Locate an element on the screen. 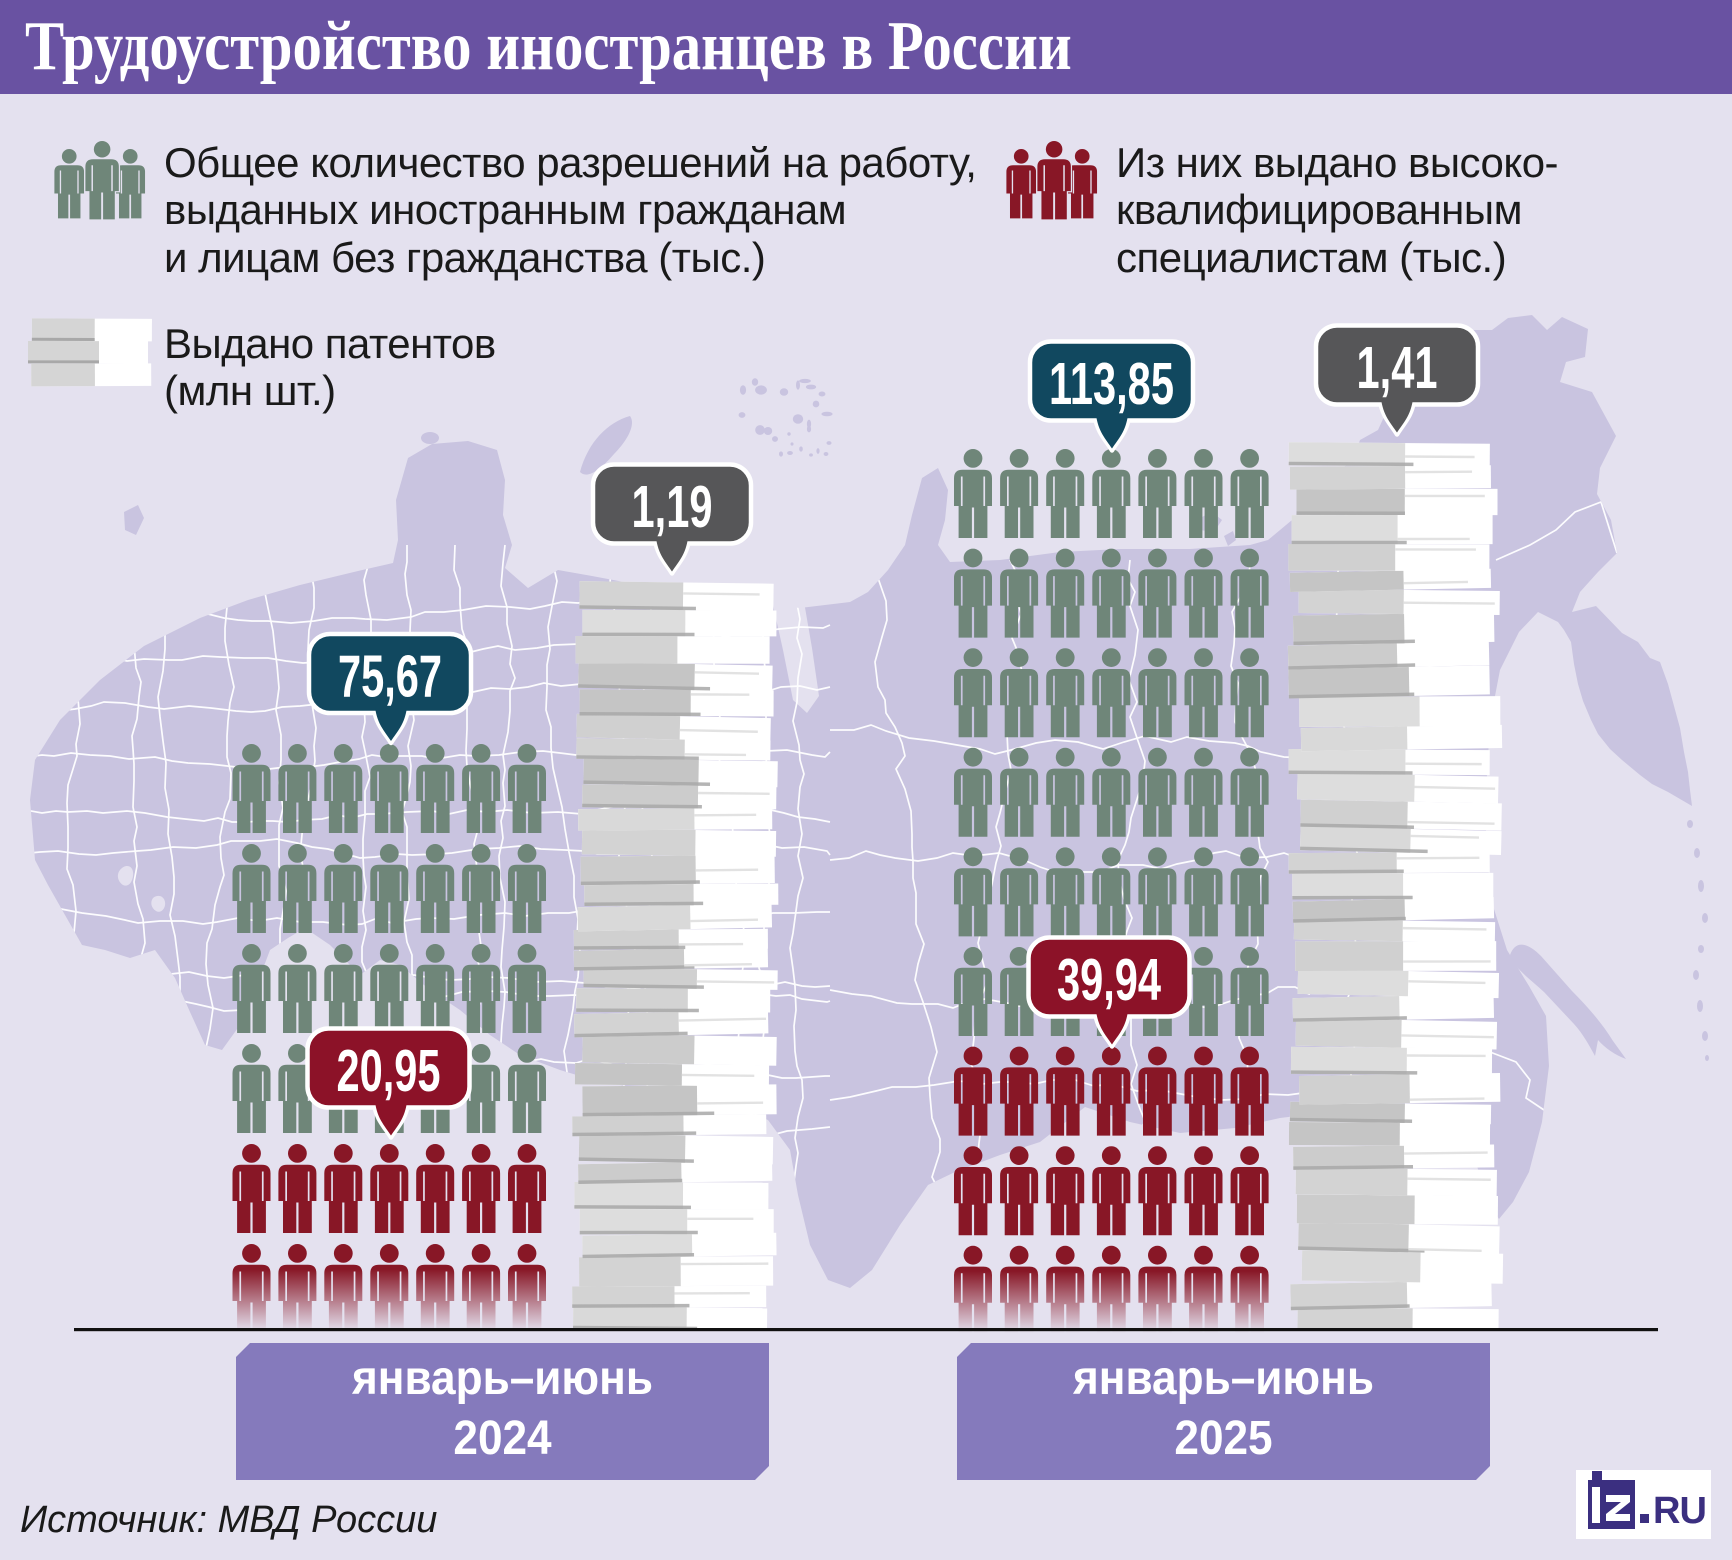  svg-text: 20,95 is located at coordinates (388, 1071).